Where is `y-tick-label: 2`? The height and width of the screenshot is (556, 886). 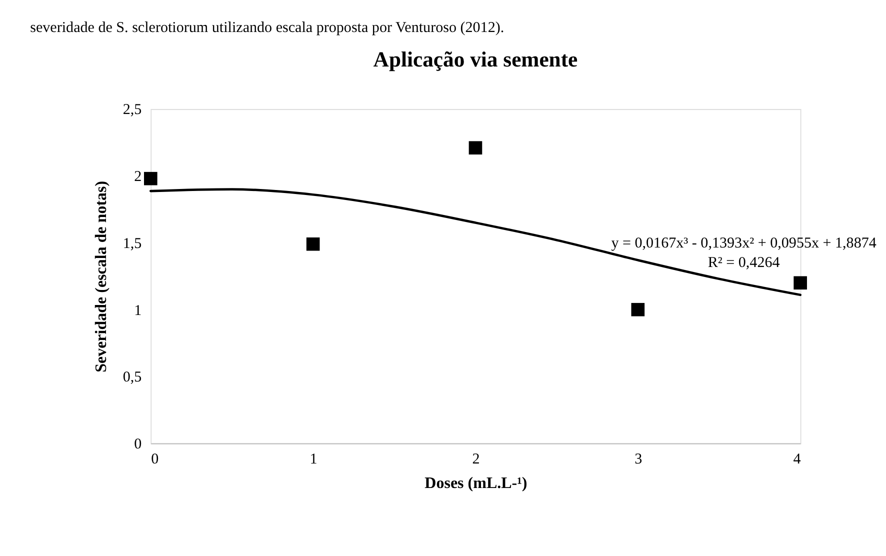 y-tick-label: 2 is located at coordinates (138, 177).